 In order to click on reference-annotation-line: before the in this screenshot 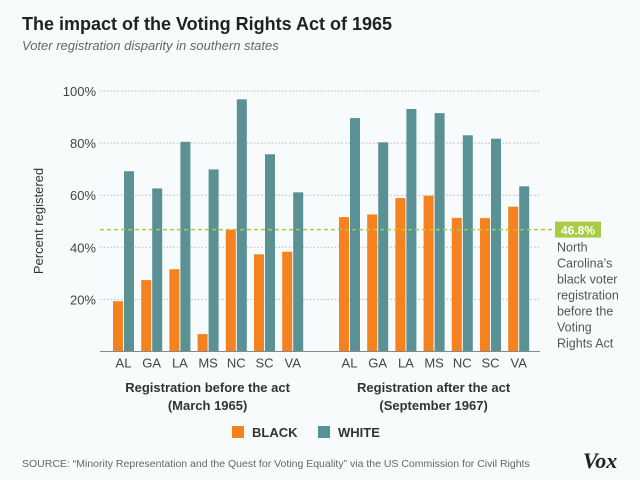, I will do `click(585, 312)`.